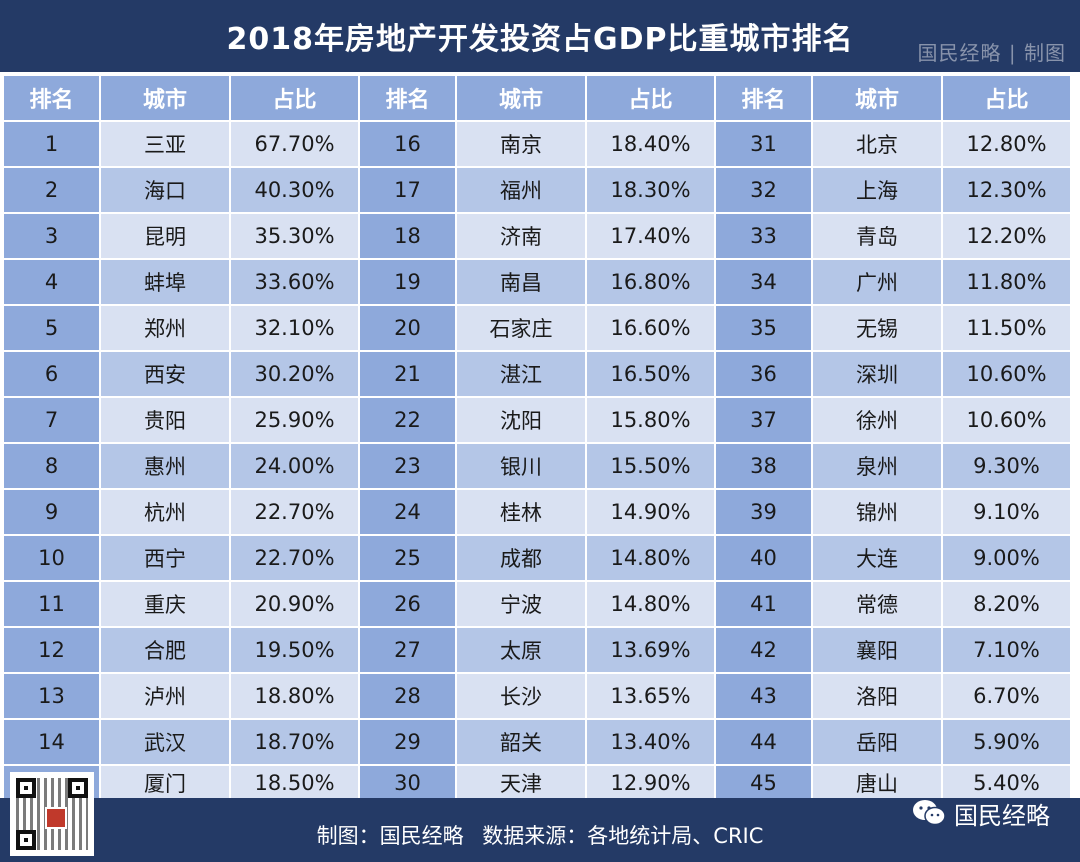 Image resolution: width=1080 pixels, height=862 pixels. Describe the element at coordinates (537, 420) in the screenshot. I see `table-row: 7 贵阳 25.90% 22 沈阳 15.80% 37 徐州 10.60%` at that location.